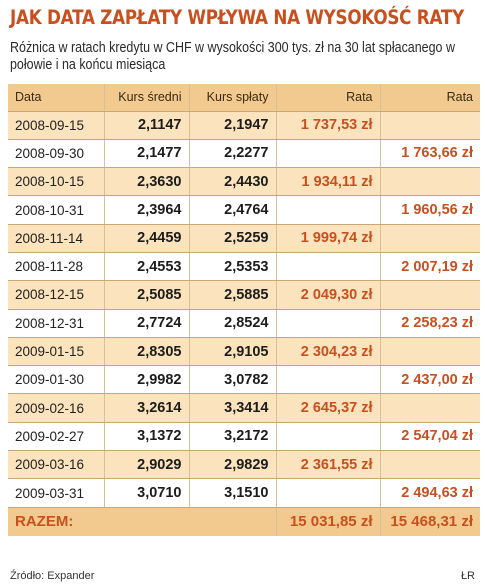 The image size is (485, 586). I want to click on header-kurs-splaty: Kurs spłaty, so click(233, 98).